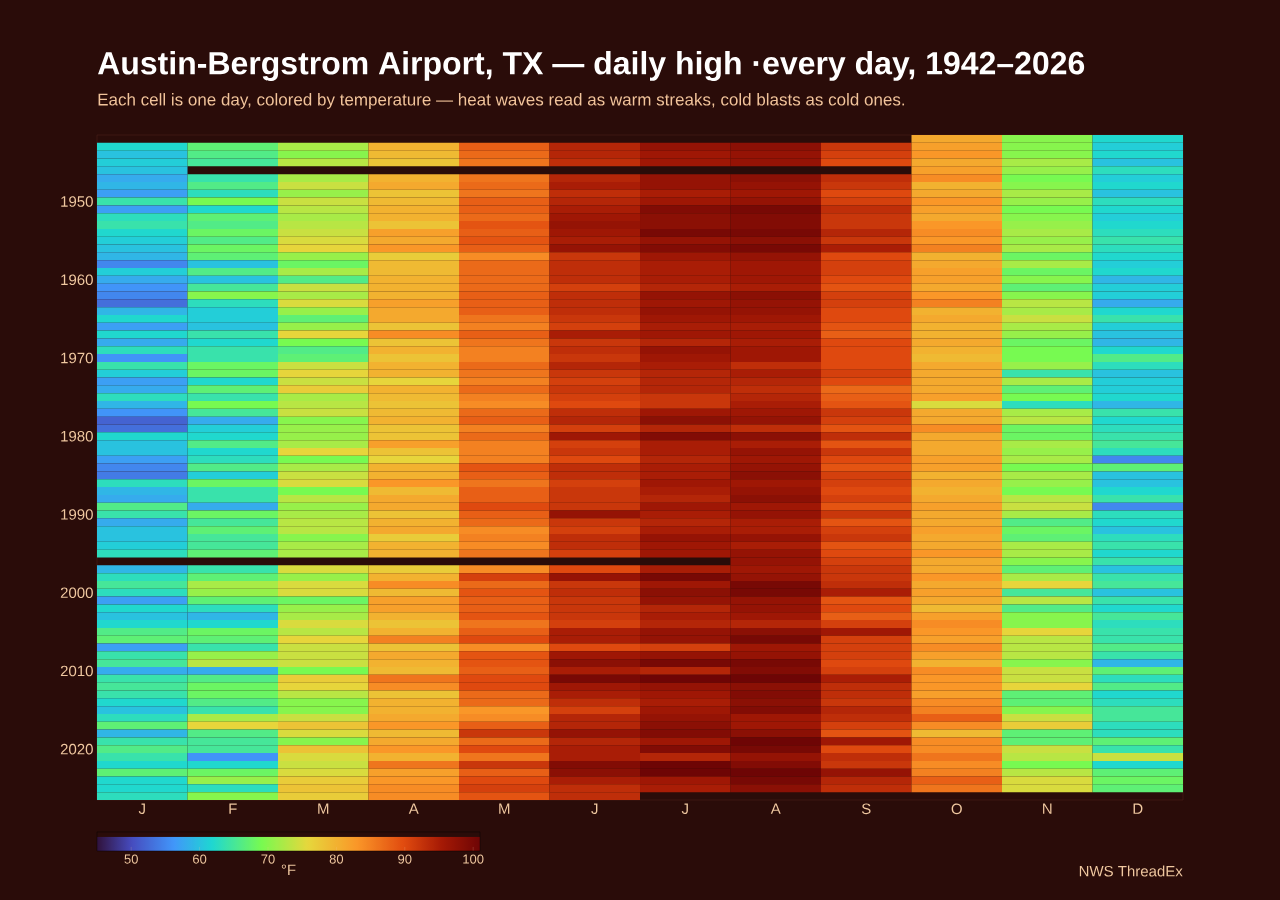 This screenshot has height=900, width=1280. I want to click on chart-subtitle: Each cell is one day, colored by temperature — heat waves read as warm streaks, cold blasts as cold ones., so click(501, 101).